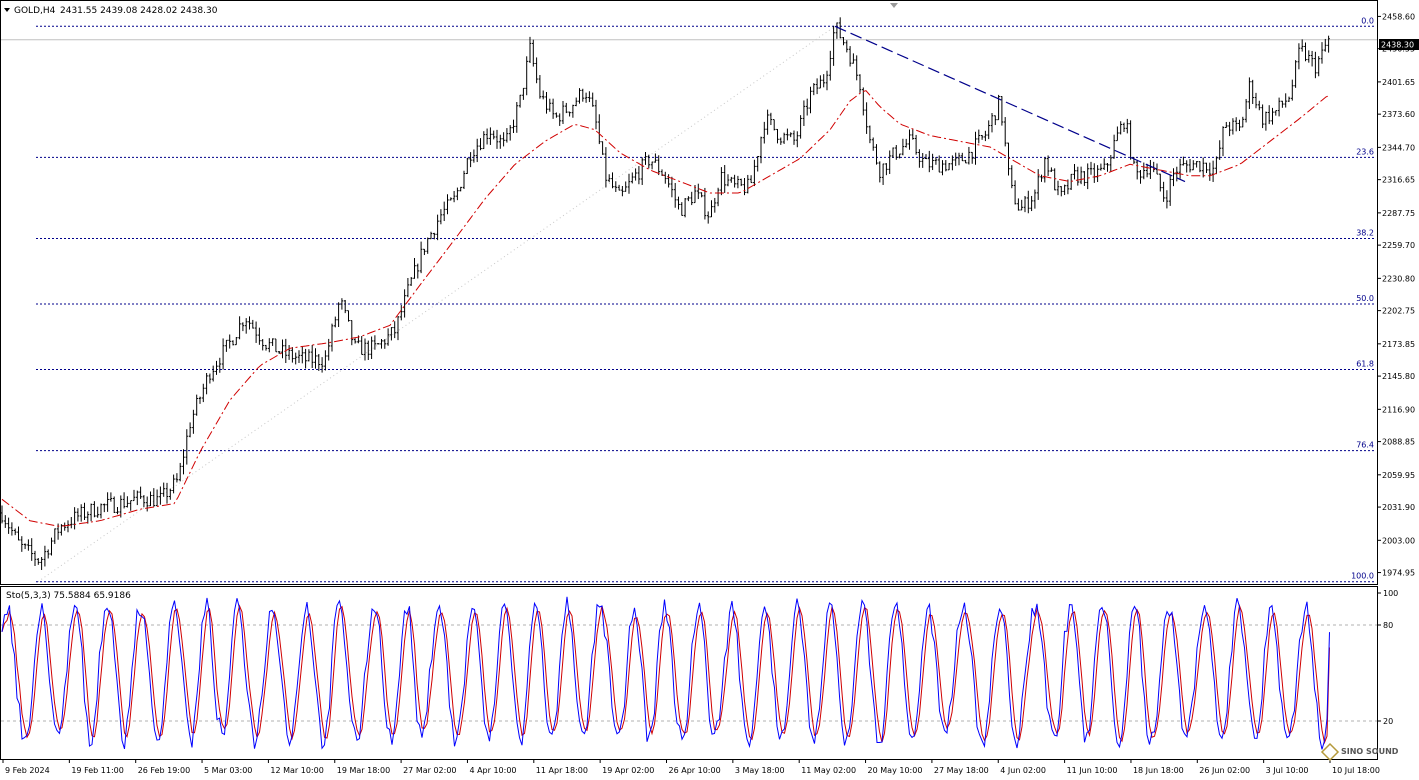 Image resolution: width=1419 pixels, height=780 pixels. I want to click on fib-level-label: 61.8, so click(1365, 364).